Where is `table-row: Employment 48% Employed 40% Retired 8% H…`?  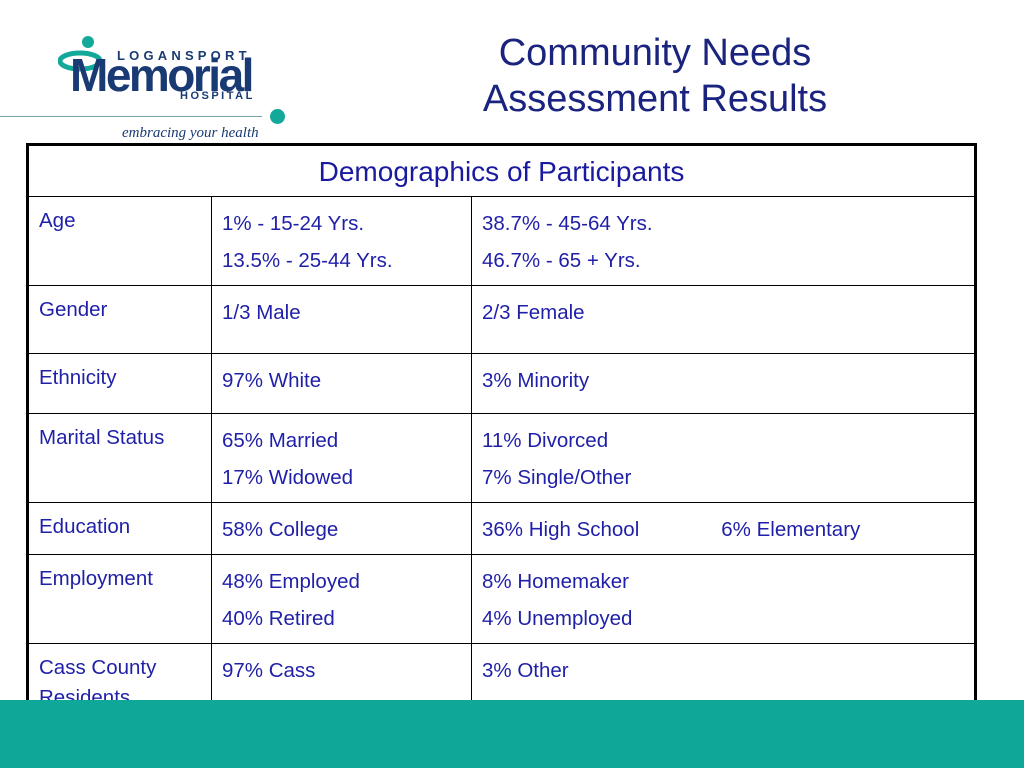
table-row: Employment 48% Employed 40% Retired 8% H… is located at coordinates (502, 599).